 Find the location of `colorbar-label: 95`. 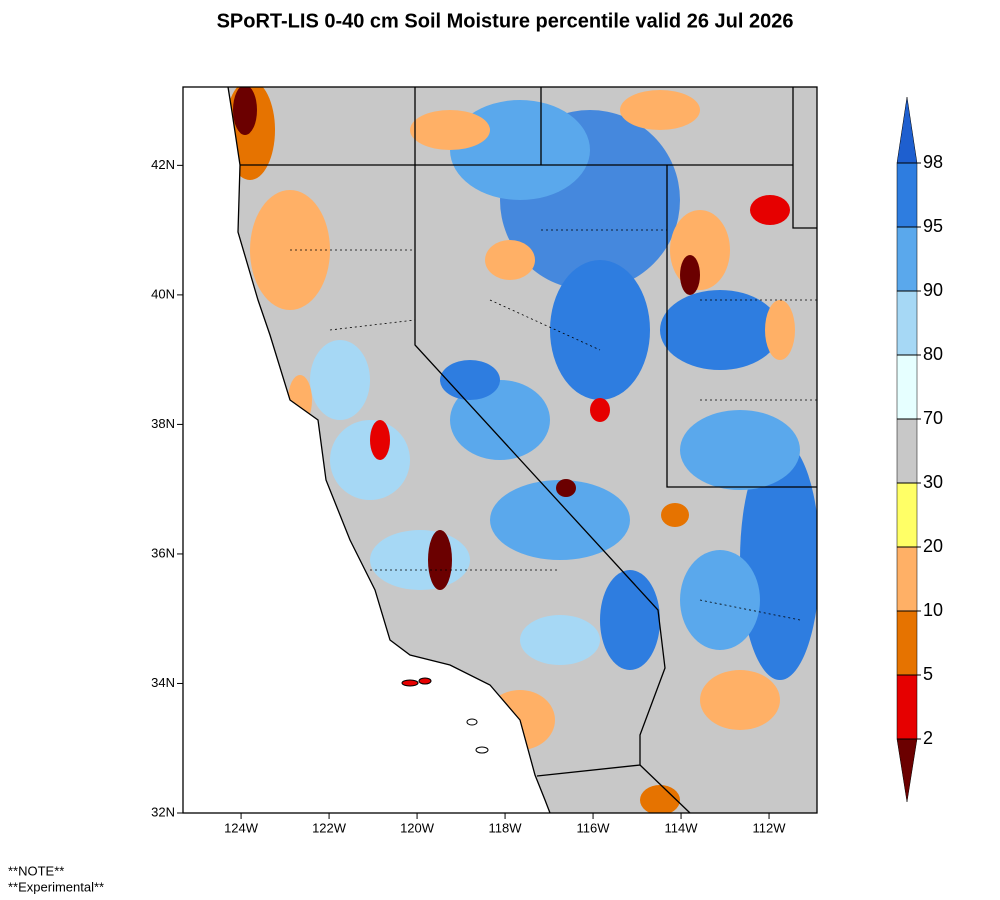

colorbar-label: 95 is located at coordinates (933, 226).